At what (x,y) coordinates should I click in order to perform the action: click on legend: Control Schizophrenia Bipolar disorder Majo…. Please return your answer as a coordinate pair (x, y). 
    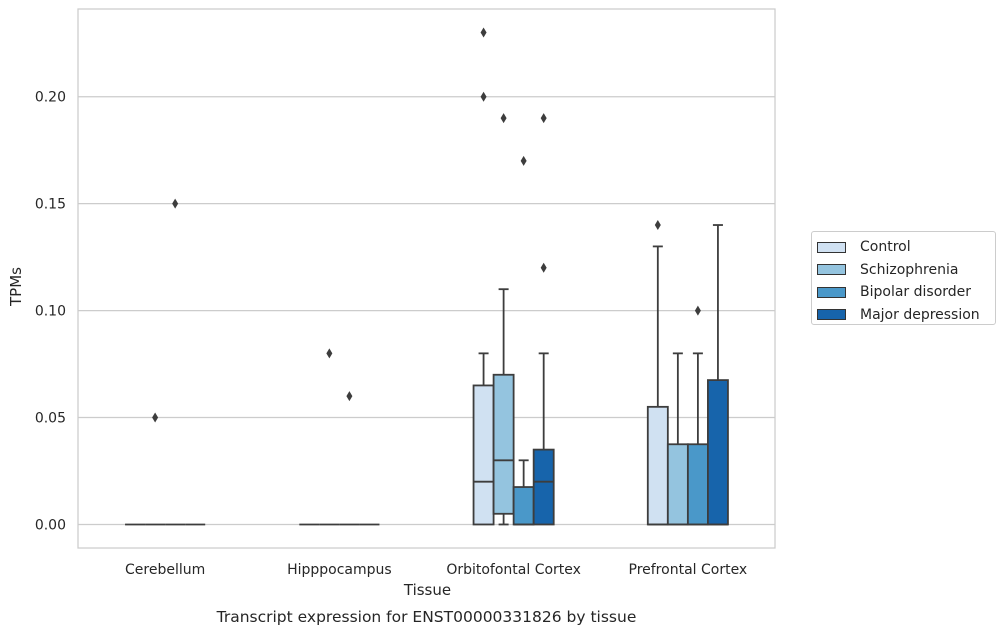
    Looking at the image, I should click on (903, 278).